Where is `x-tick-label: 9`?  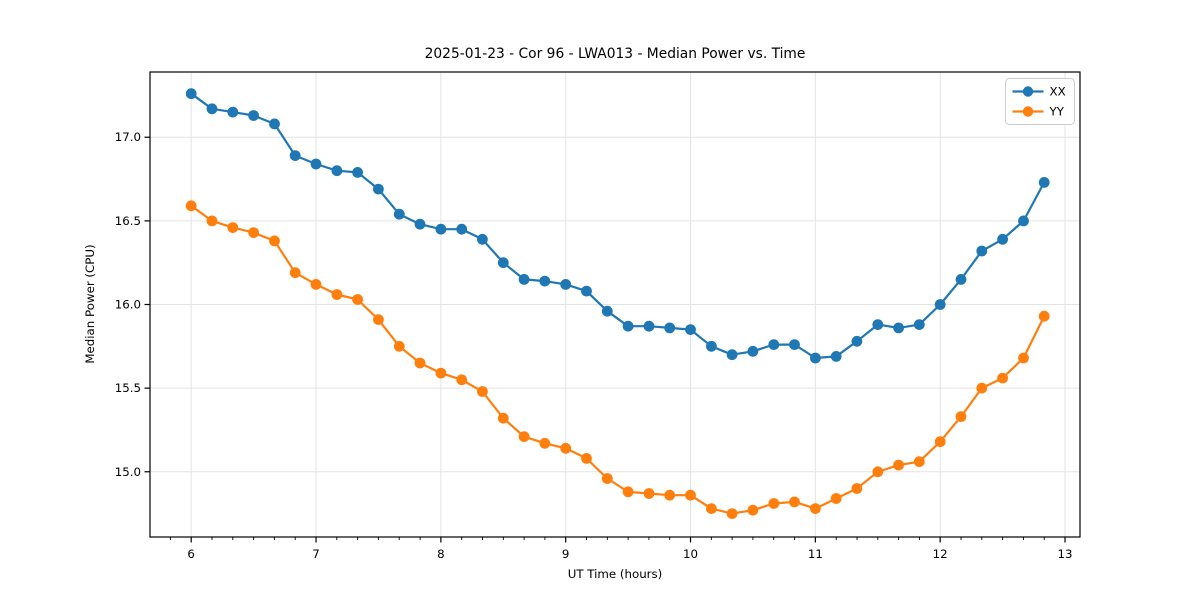
x-tick-label: 9 is located at coordinates (566, 554).